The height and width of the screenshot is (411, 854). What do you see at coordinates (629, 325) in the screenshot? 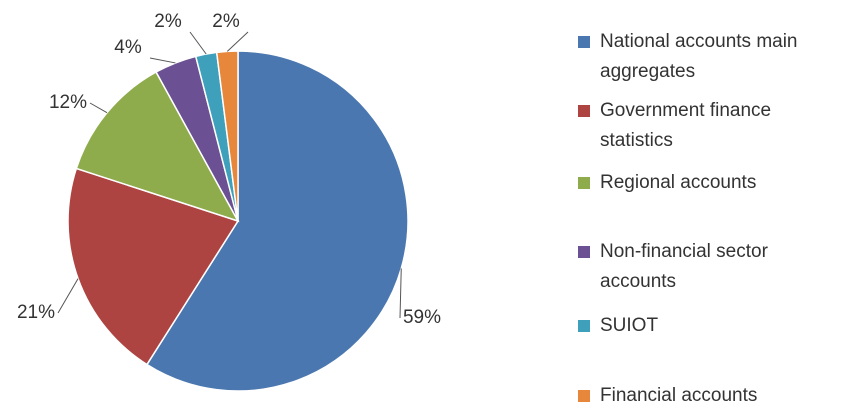
I see `legend-label: SUIOT` at bounding box center [629, 325].